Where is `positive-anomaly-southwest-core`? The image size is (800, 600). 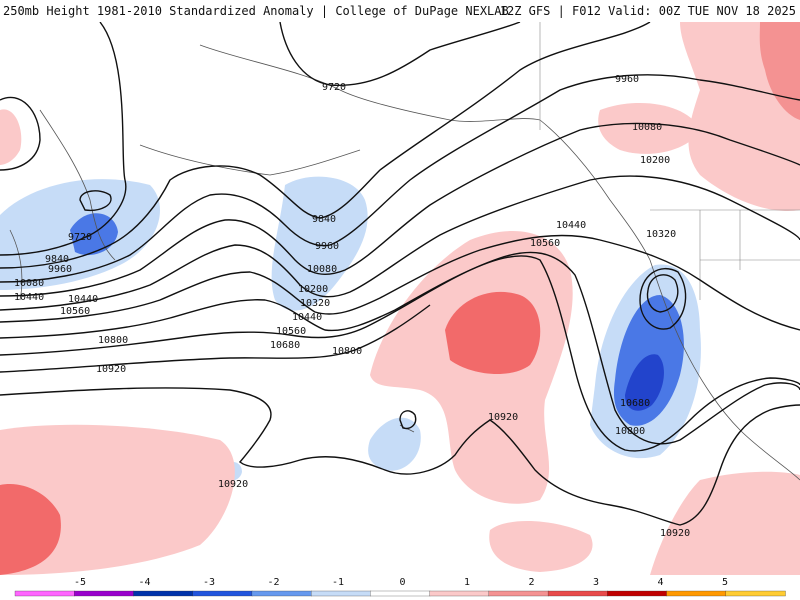 positive-anomaly-southwest-core is located at coordinates (30, 529).